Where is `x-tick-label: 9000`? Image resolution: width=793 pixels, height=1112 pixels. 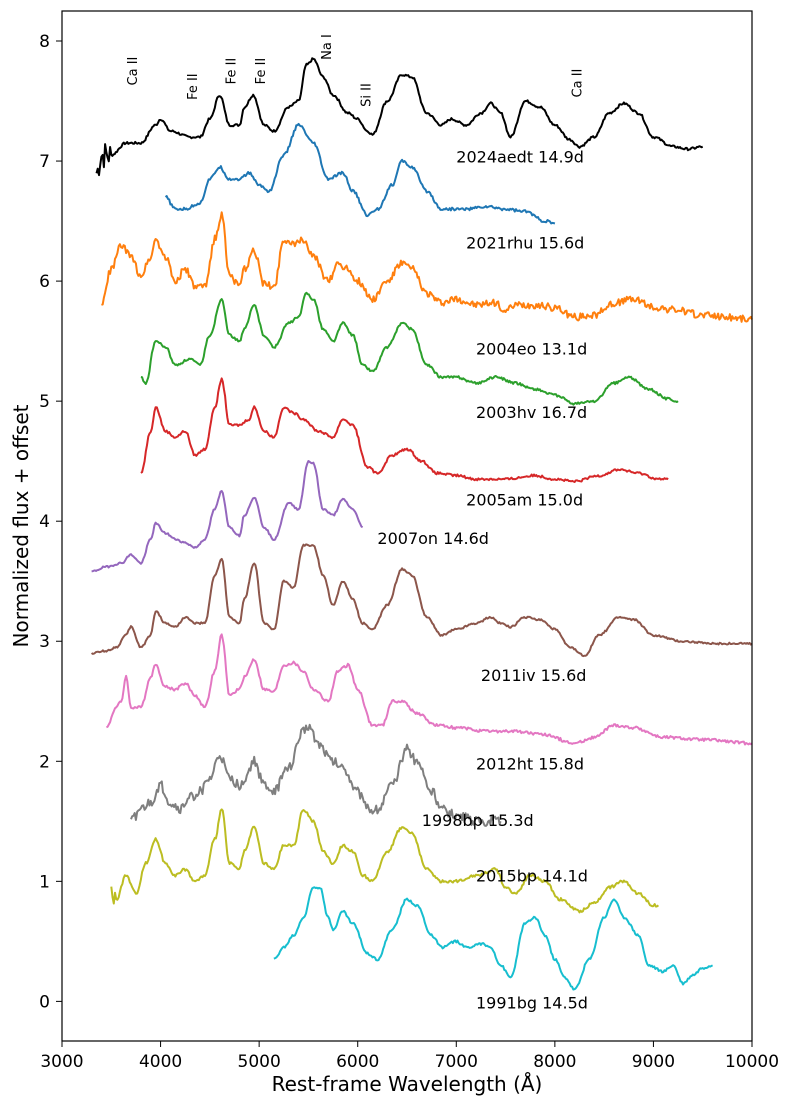 x-tick-label: 9000 is located at coordinates (653, 1062).